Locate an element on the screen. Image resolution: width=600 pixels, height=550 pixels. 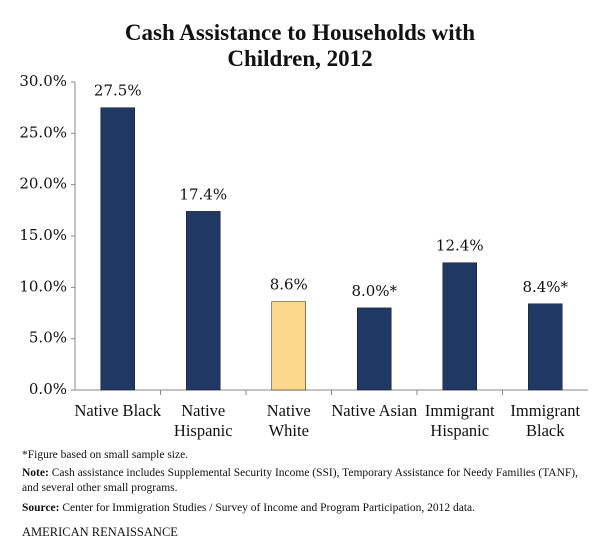
x-tick-label: Native White is located at coordinates (288, 420).